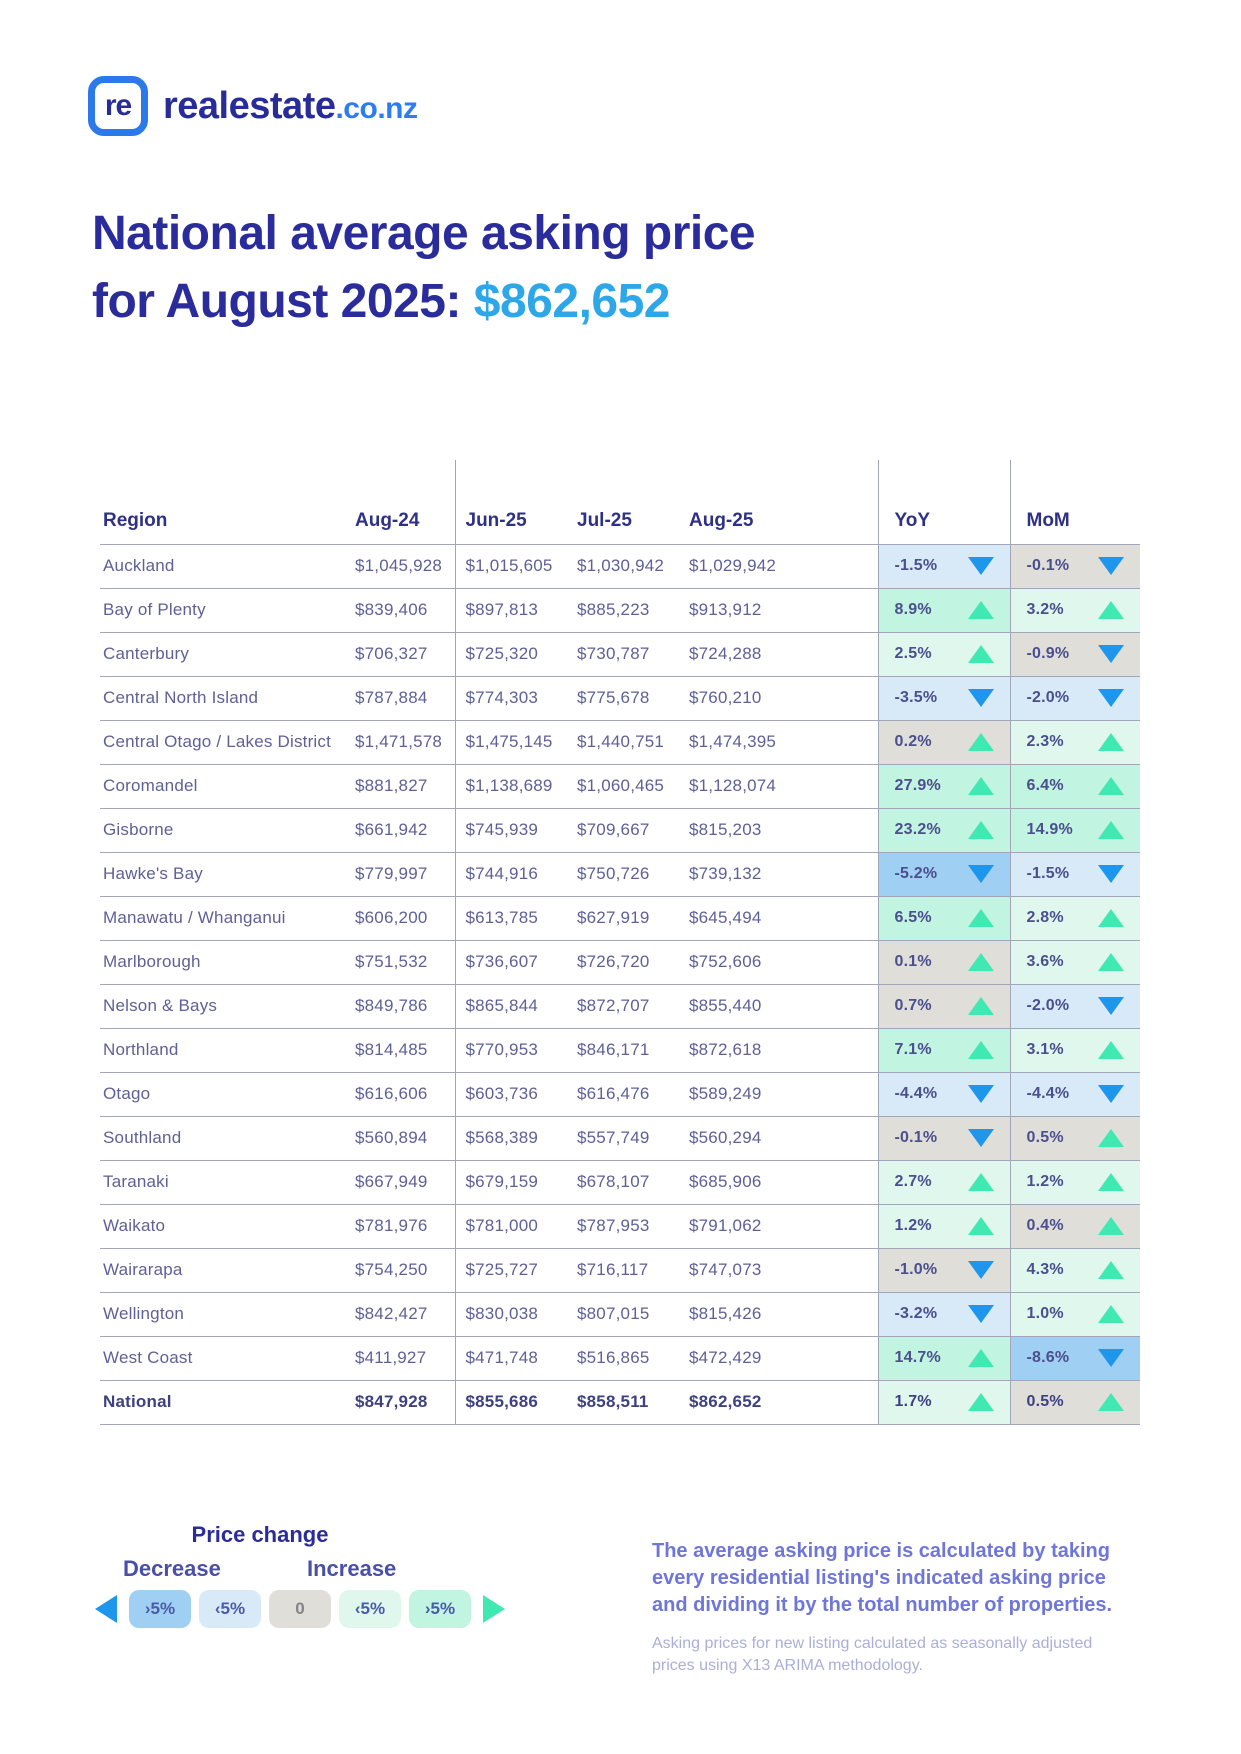  What do you see at coordinates (510, 874) in the screenshot?
I see `price-cell-jun25: $744,916` at bounding box center [510, 874].